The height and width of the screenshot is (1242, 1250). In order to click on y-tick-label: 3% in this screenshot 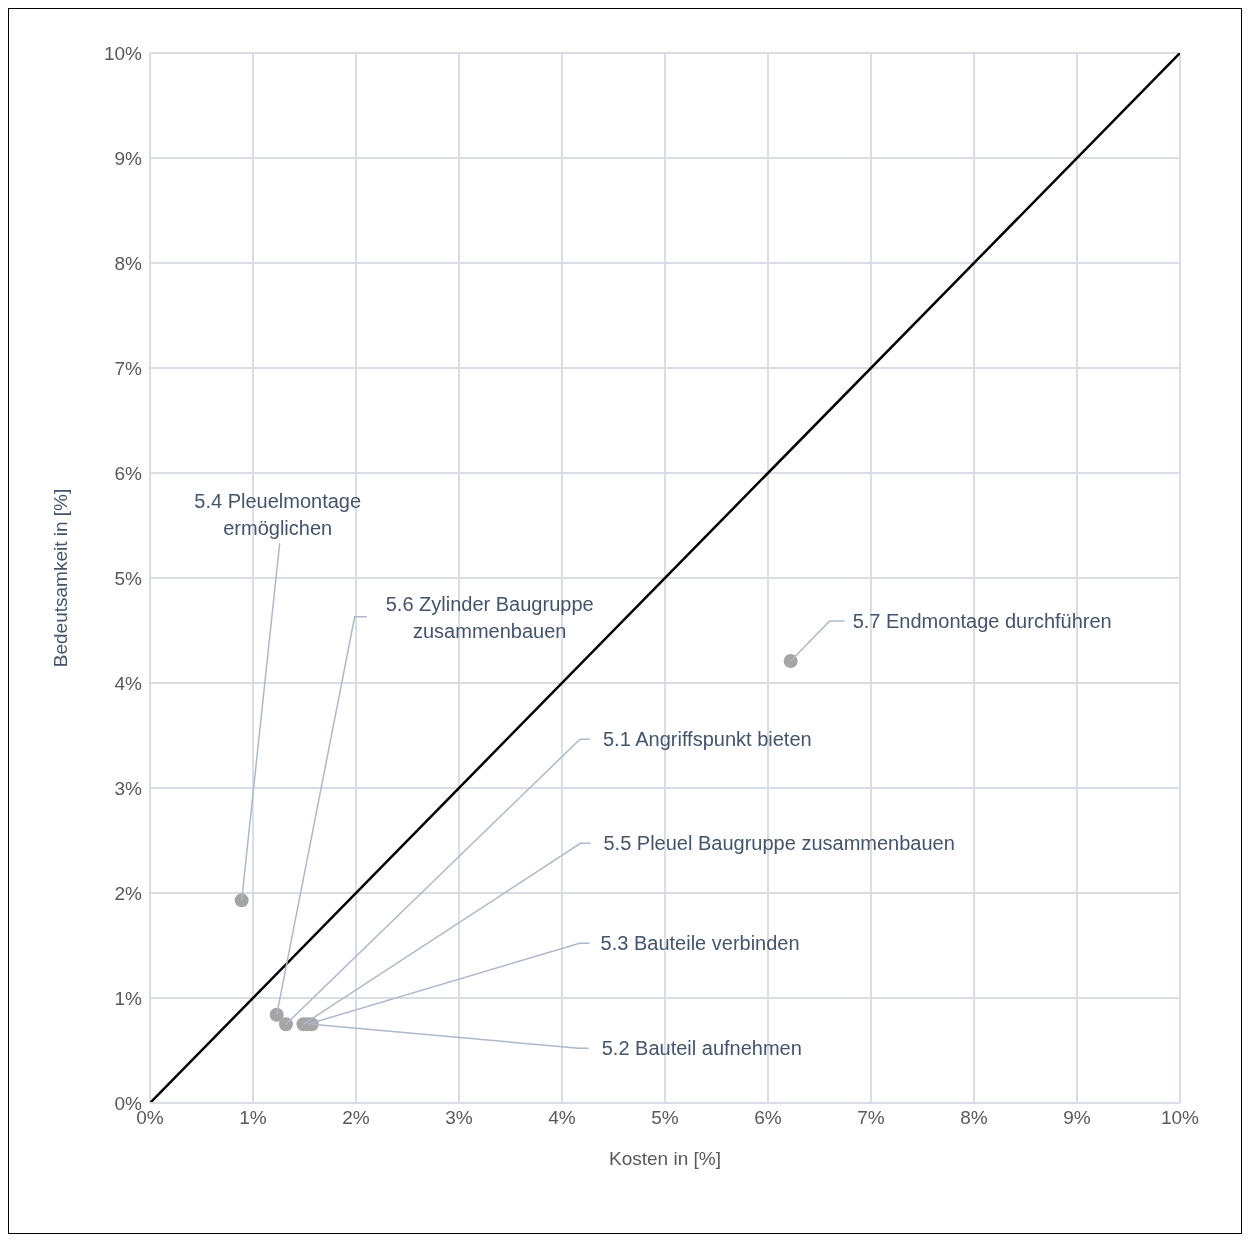, I will do `click(128, 788)`.